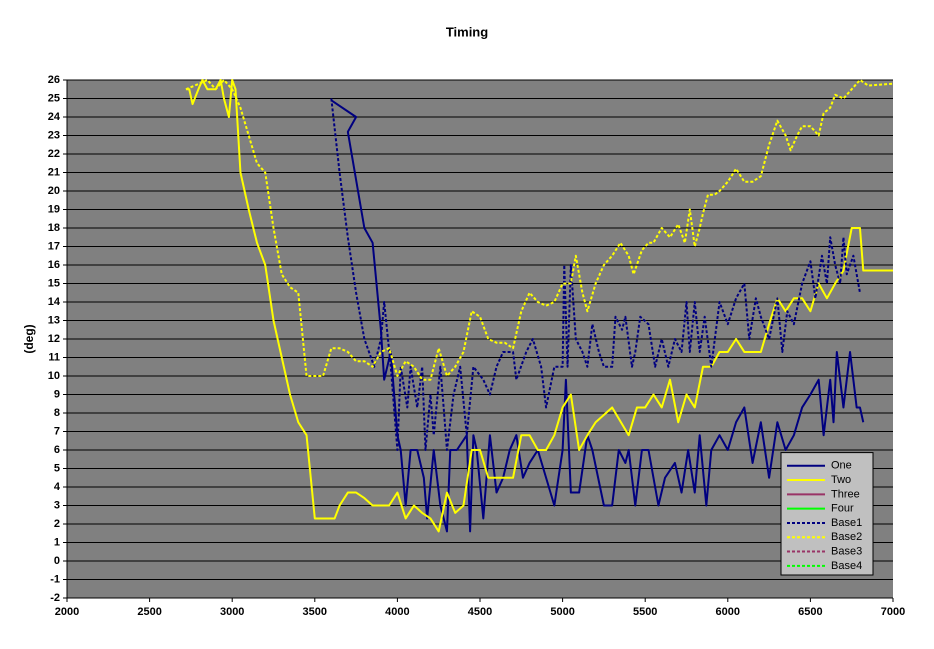 This screenshot has width=934, height=649. What do you see at coordinates (57, 394) in the screenshot?
I see `y-tick-label: 9` at bounding box center [57, 394].